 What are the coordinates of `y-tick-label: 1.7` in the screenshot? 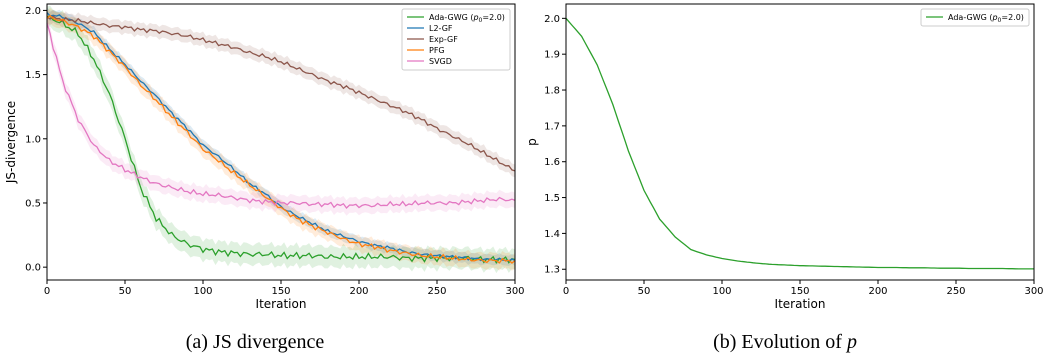 It's located at (552, 126).